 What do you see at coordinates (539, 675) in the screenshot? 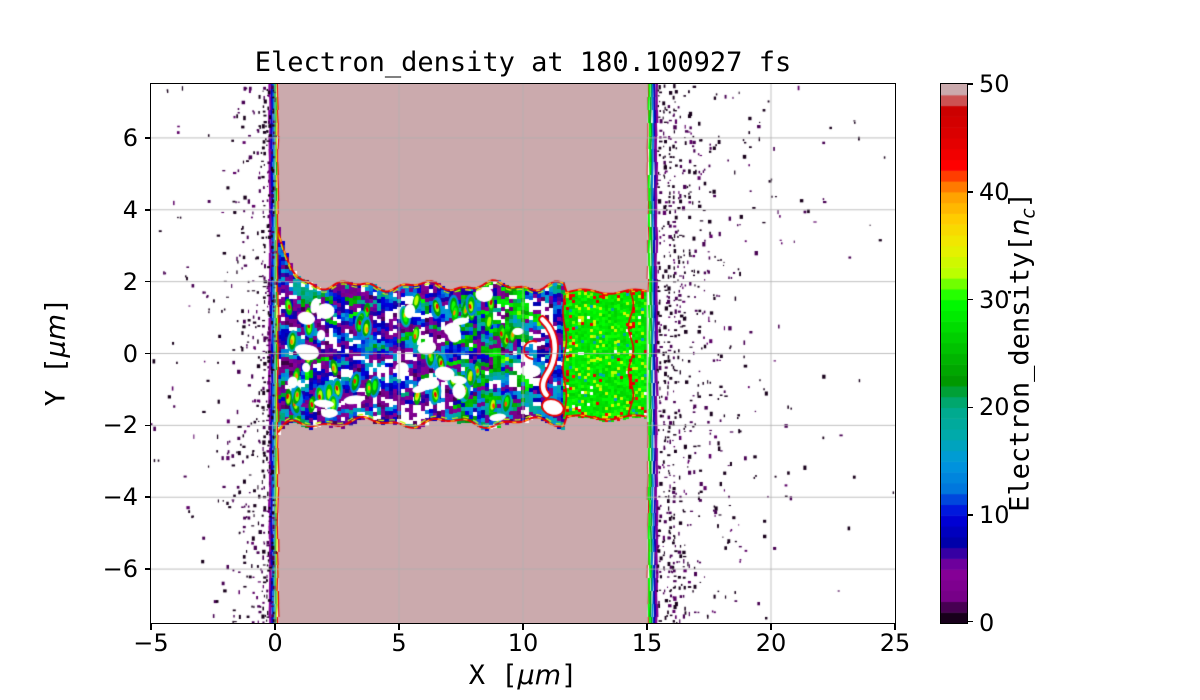
I see `x-axis-unit: μm` at bounding box center [539, 675].